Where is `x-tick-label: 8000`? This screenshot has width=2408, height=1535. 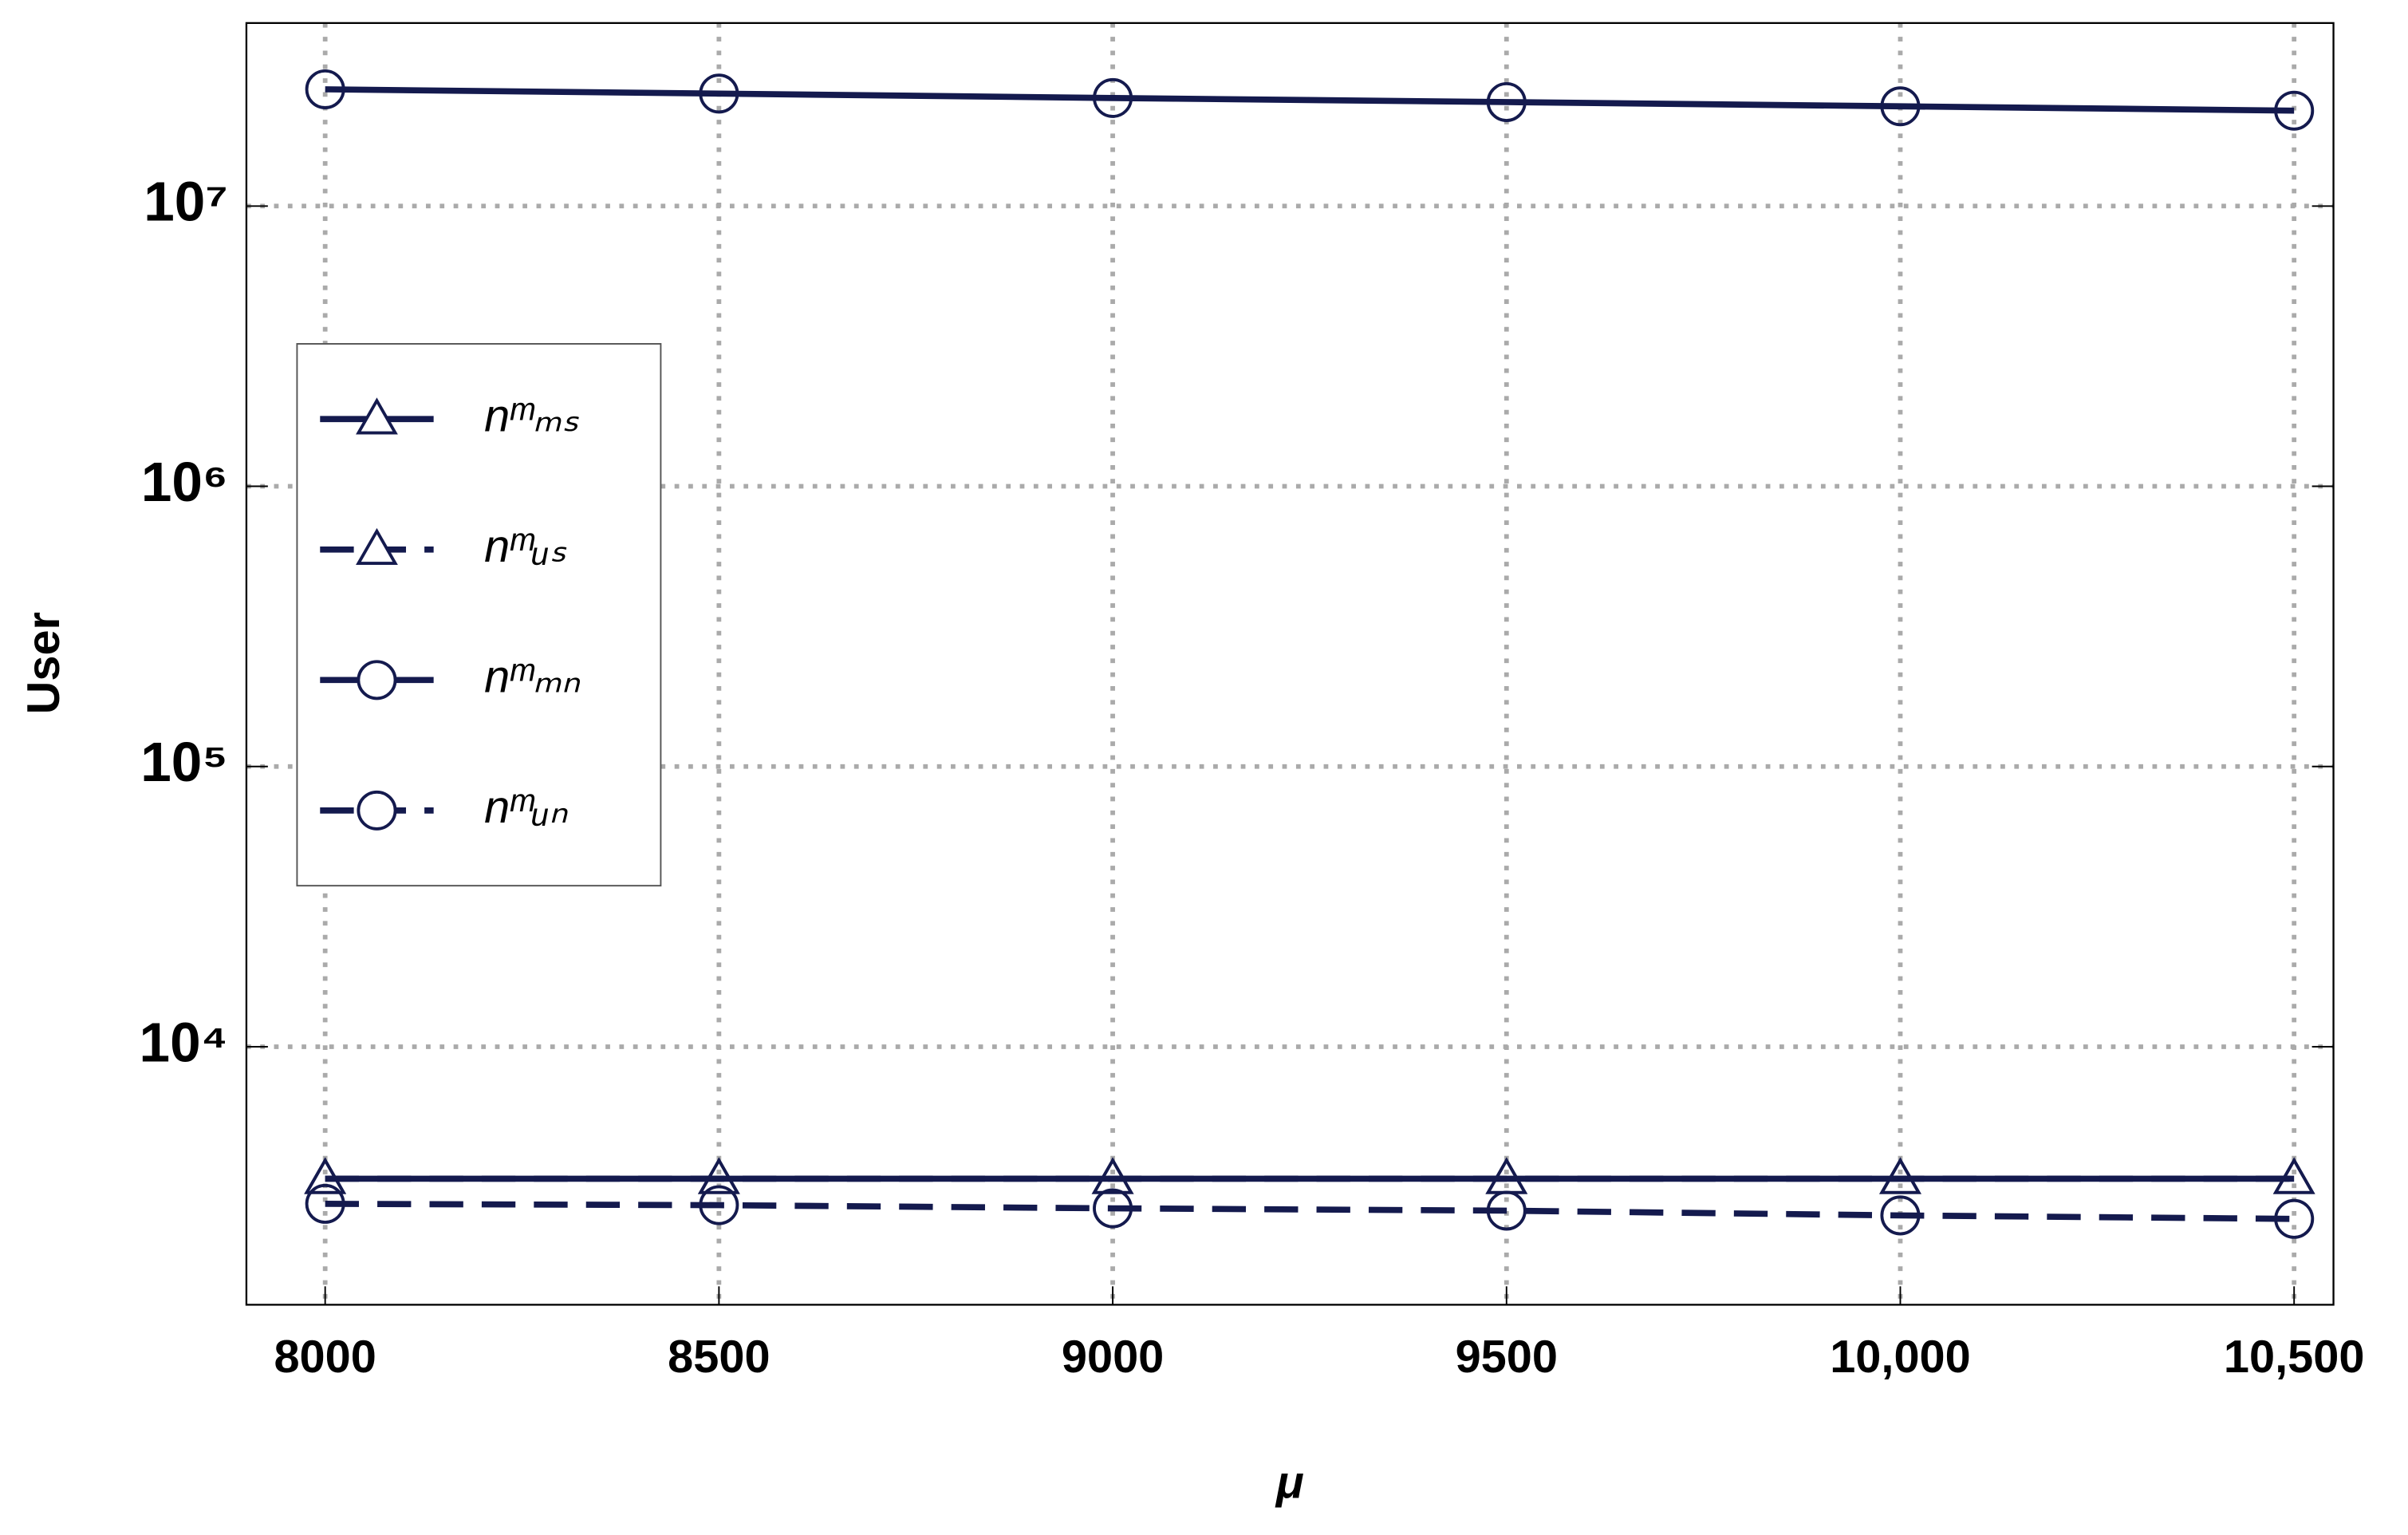 x-tick-label: 8000 is located at coordinates (325, 1357).